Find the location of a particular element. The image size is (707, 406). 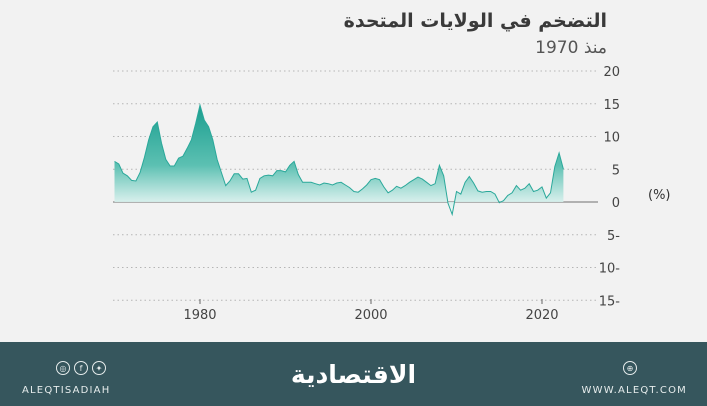

globe-icon: ⊕ is located at coordinates (630, 368).